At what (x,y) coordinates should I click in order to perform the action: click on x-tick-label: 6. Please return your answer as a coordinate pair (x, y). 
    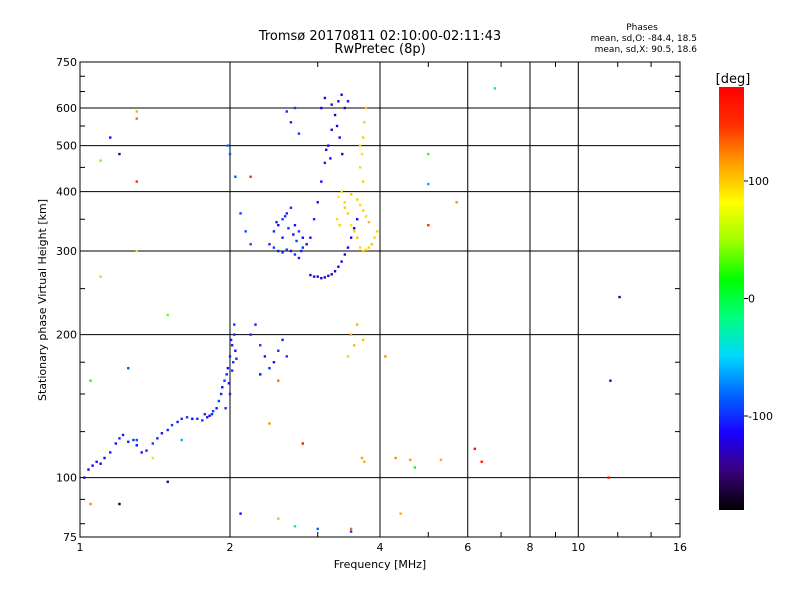
    Looking at the image, I should click on (467, 547).